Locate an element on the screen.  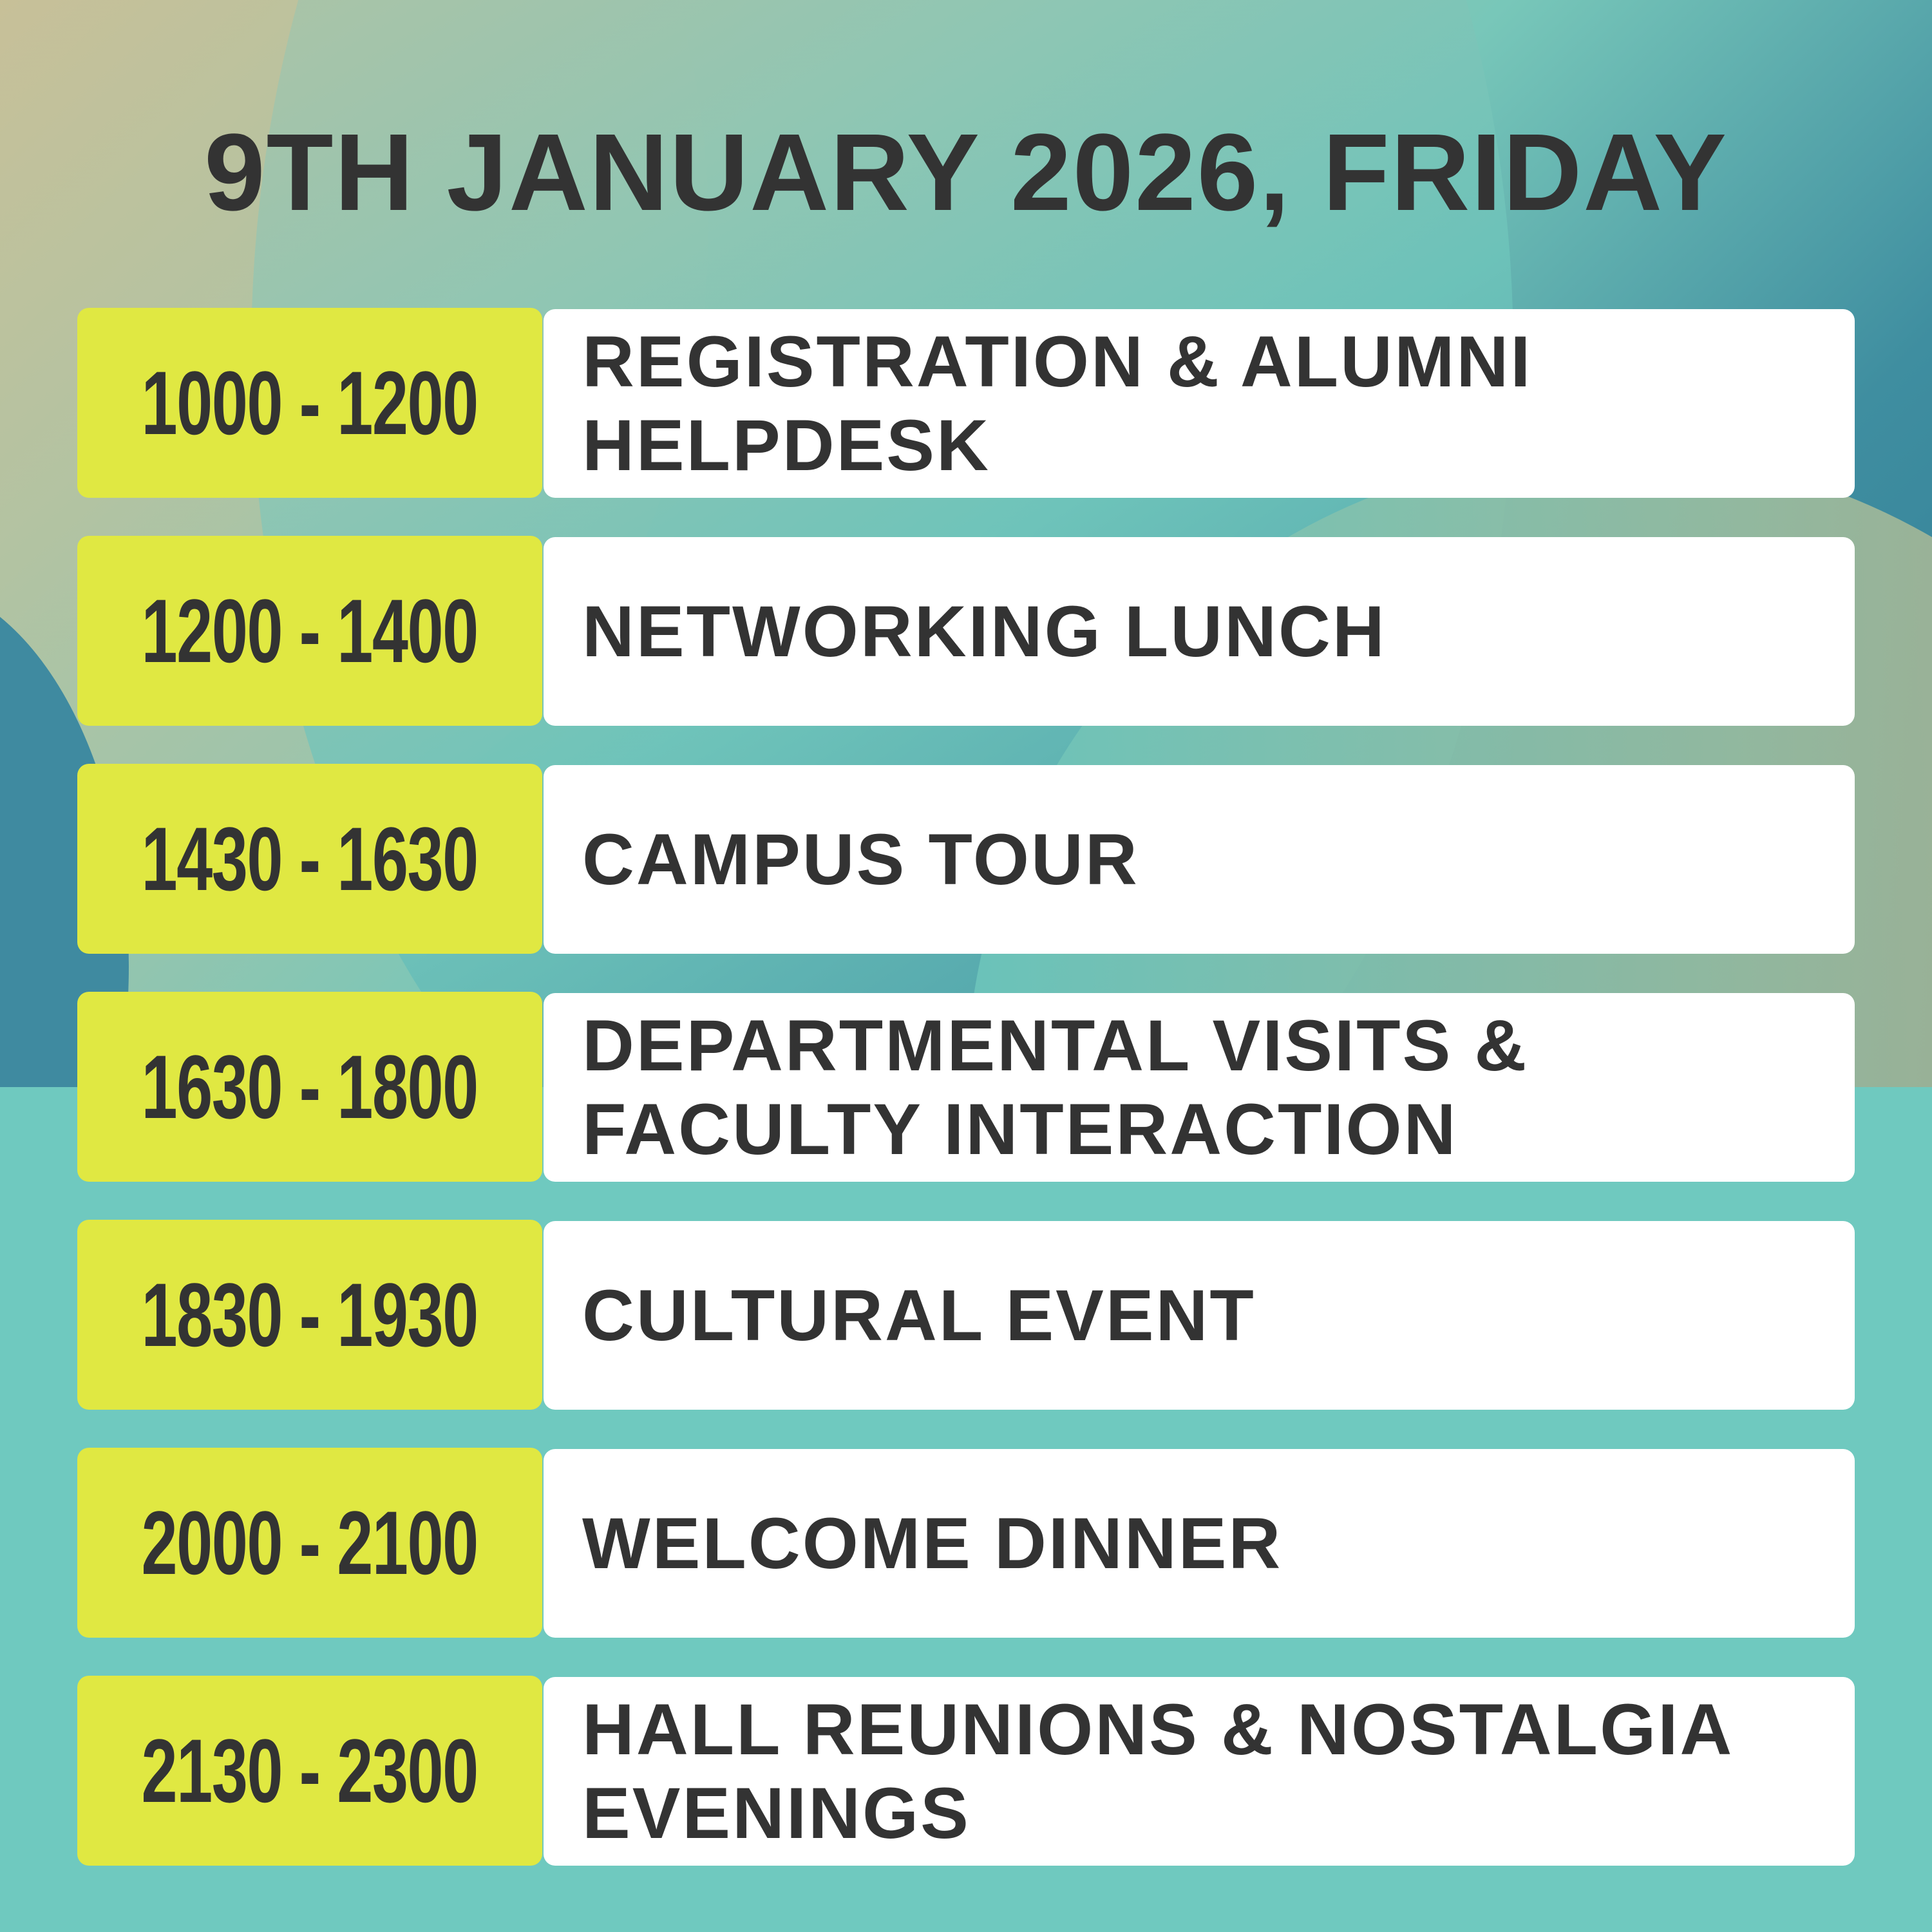
page-title: 9TH JANUARY 2026, FRIDAY is located at coordinates (966, 173).